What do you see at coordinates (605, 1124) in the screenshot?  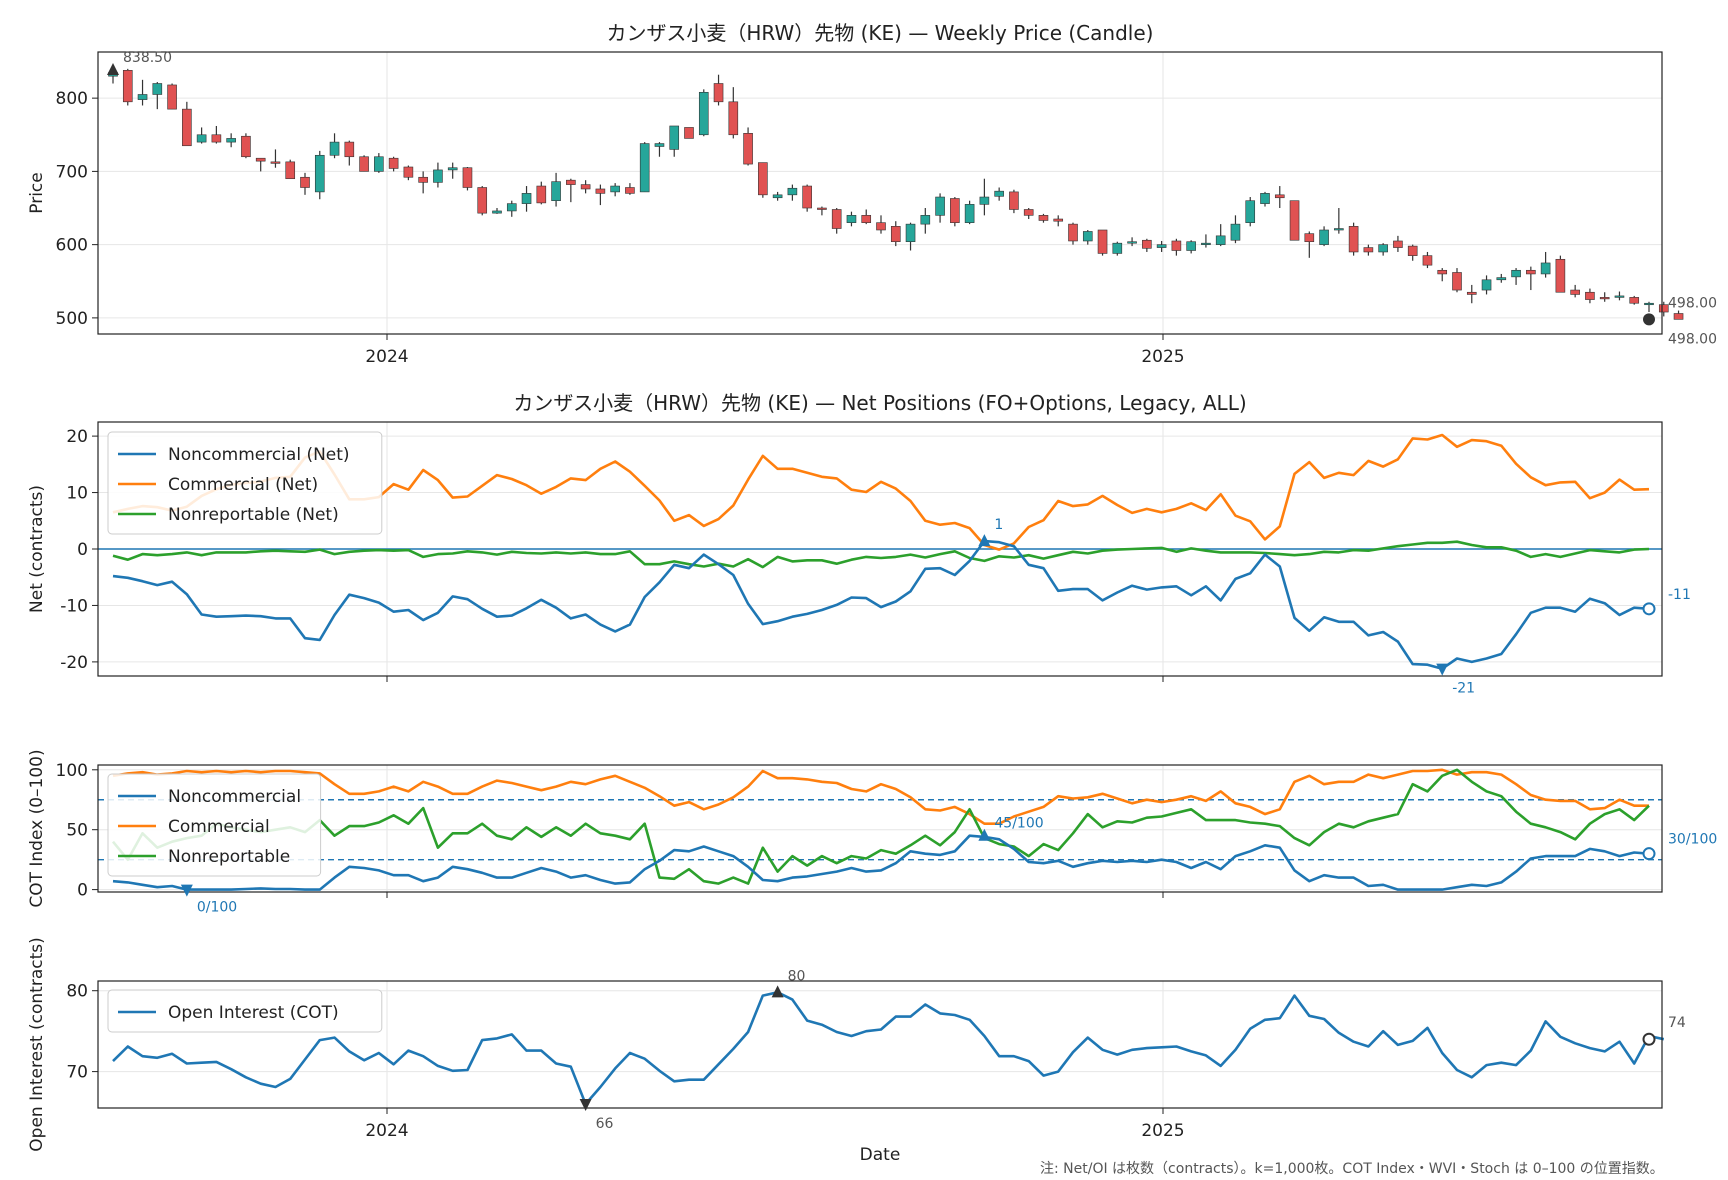 I see `oi-min-label: 66` at bounding box center [605, 1124].